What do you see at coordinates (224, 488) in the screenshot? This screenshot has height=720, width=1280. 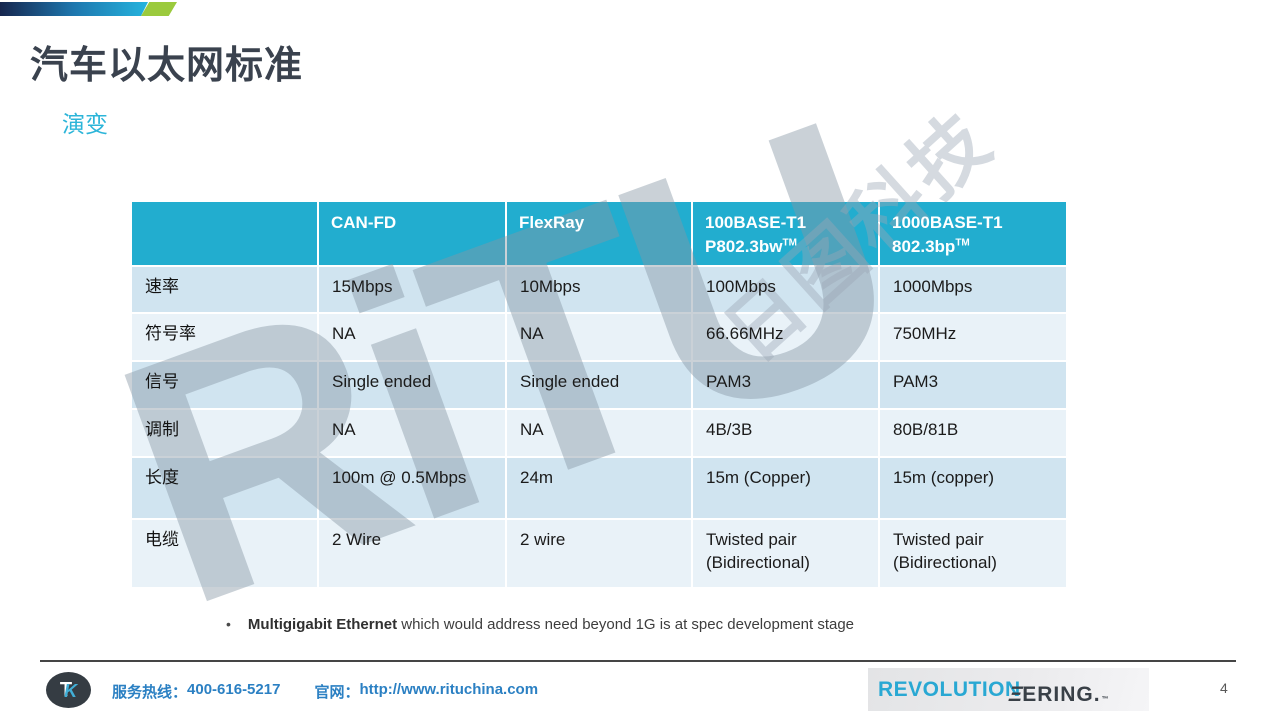 I see `row-label-length: 长度` at bounding box center [224, 488].